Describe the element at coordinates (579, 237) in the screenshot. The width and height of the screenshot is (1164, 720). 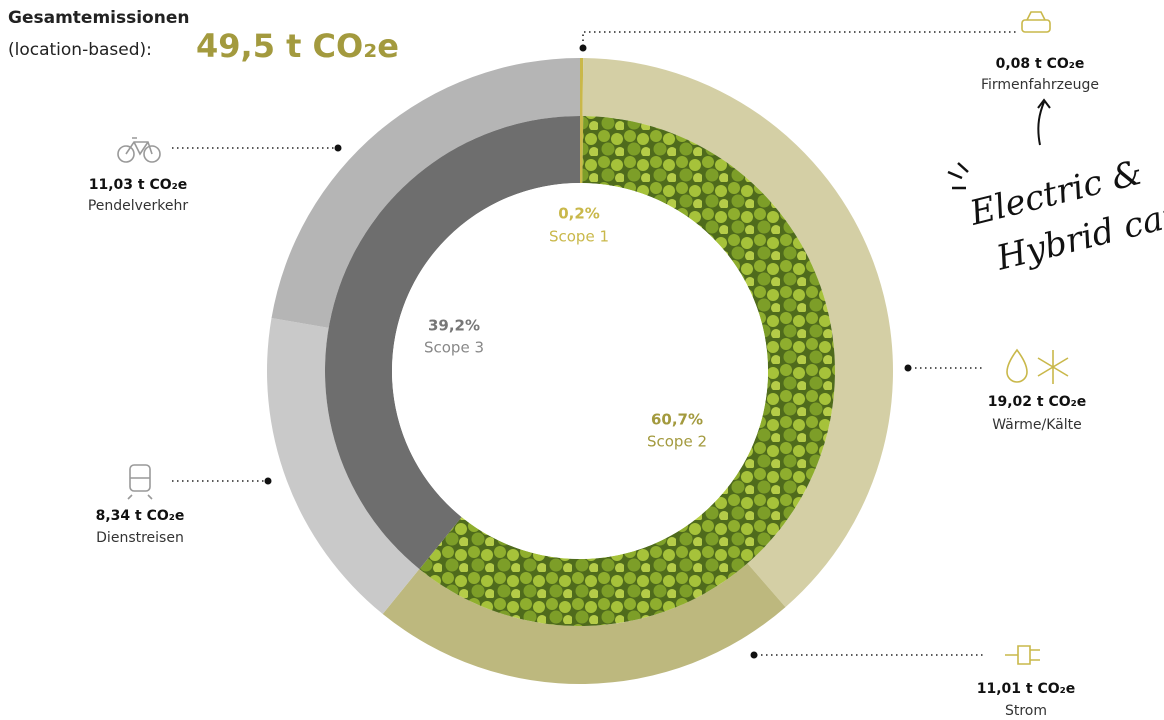
I see `scope-label: Scope 1` at that location.